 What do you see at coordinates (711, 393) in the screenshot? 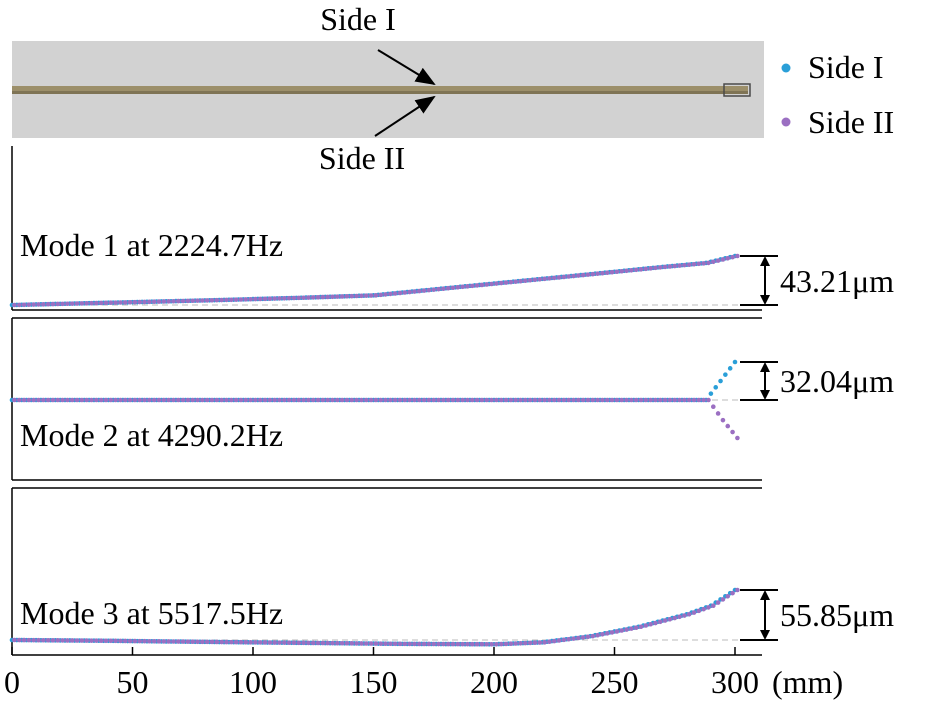
I see `panel-2-point-side-one` at bounding box center [711, 393].